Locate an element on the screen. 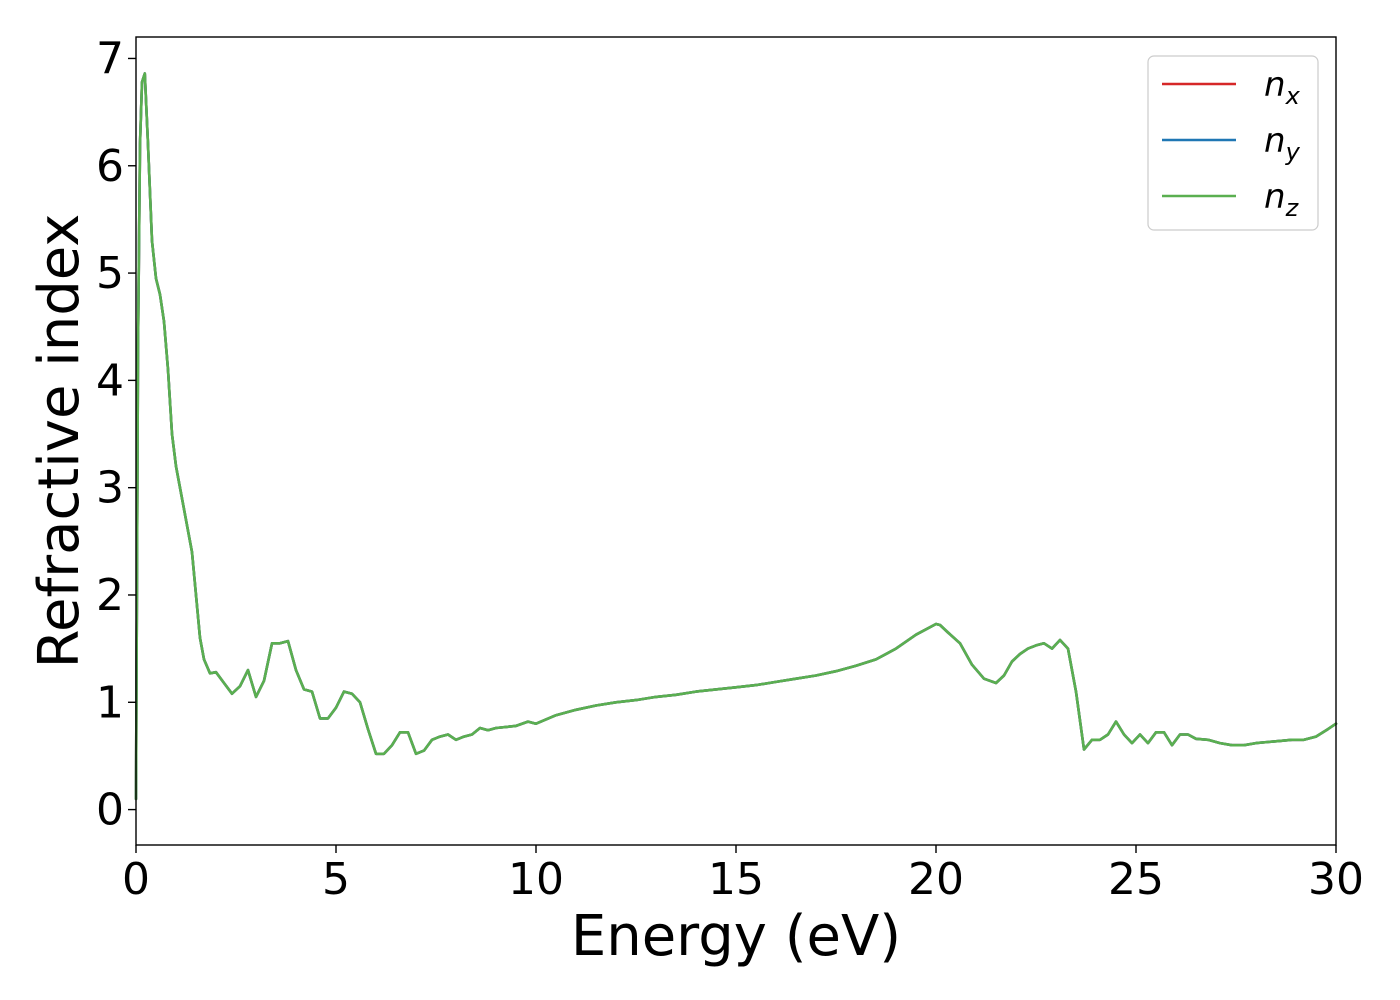 This screenshot has height=1000, width=1400. x-tick-label: 10 is located at coordinates (536, 879).